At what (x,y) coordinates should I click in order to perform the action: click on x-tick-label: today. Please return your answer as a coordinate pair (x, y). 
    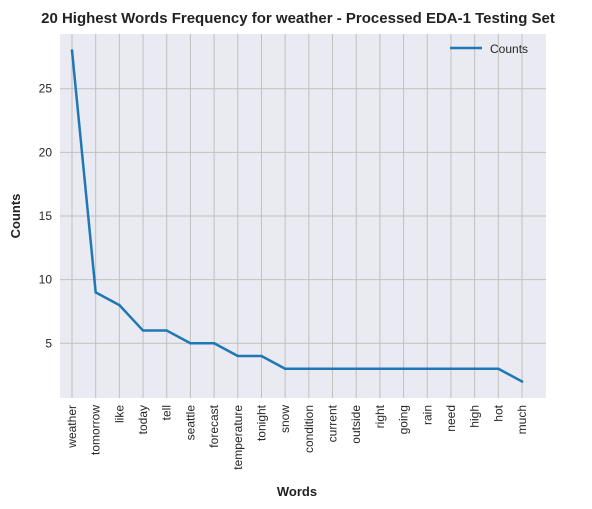
    Looking at the image, I should click on (143, 419).